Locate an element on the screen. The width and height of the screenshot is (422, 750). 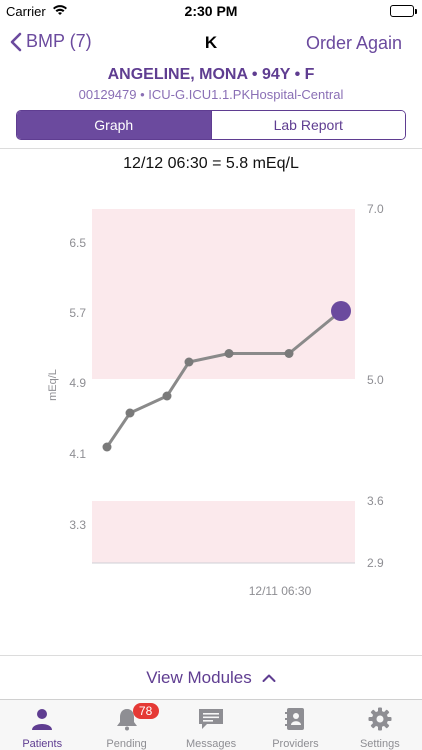
tab-pending: 78 Pending is located at coordinates (126, 725).